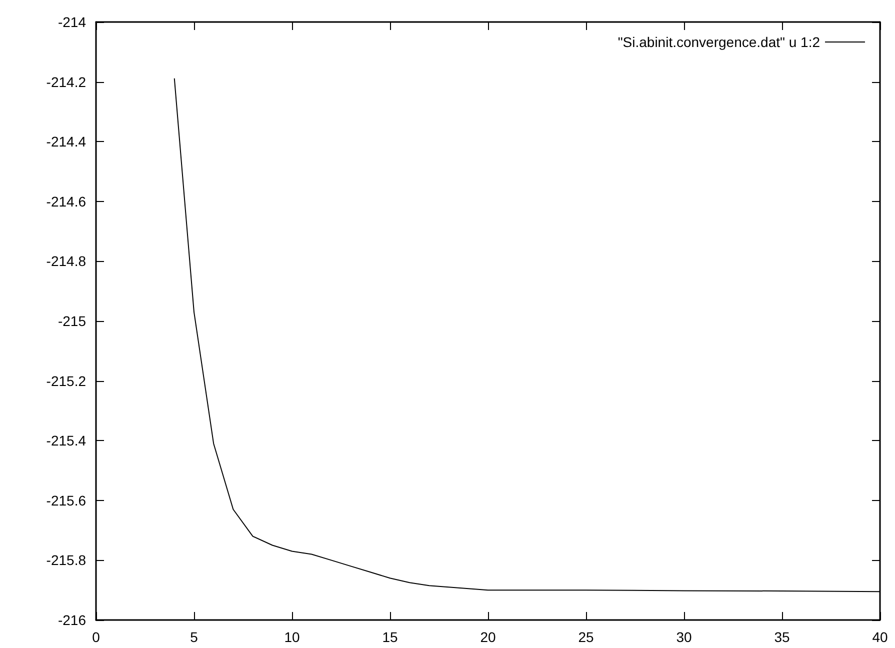  Describe the element at coordinates (66, 440) in the screenshot. I see `y-tick-label: -215.4` at that location.